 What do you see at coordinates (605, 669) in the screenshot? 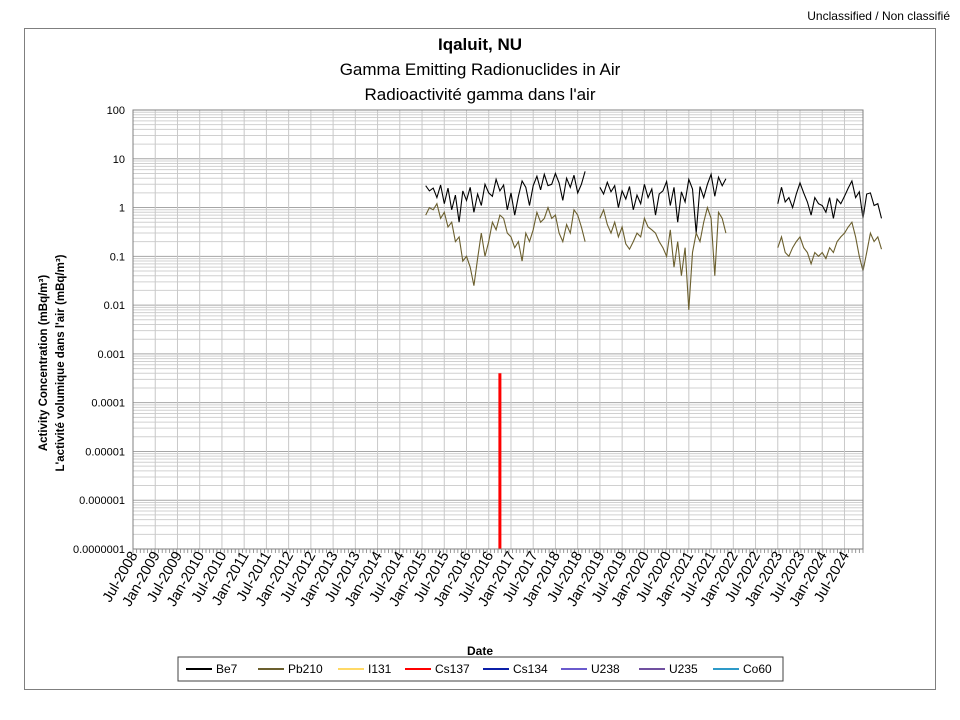
I see `legend-label-u238: U238` at bounding box center [605, 669].